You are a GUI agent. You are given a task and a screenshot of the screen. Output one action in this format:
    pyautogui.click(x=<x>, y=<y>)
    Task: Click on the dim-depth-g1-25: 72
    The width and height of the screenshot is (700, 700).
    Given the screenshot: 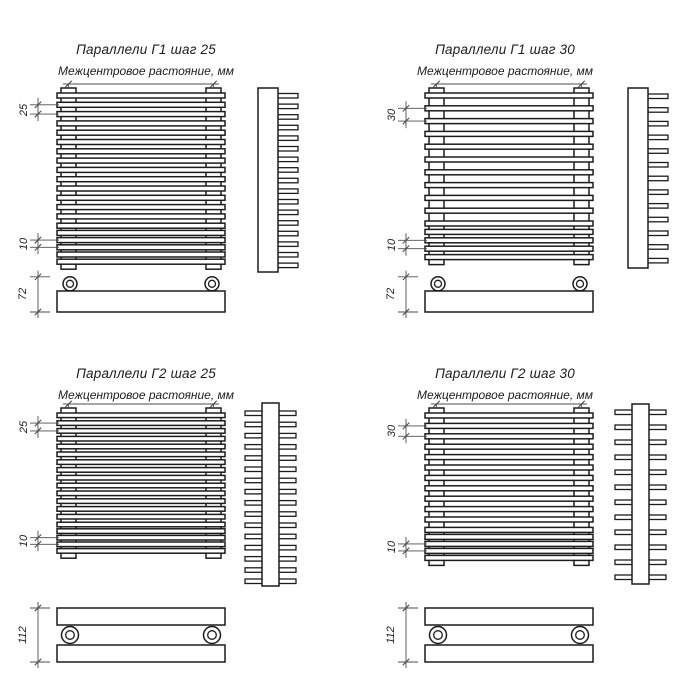 What is the action you would take?
    pyautogui.click(x=23, y=294)
    